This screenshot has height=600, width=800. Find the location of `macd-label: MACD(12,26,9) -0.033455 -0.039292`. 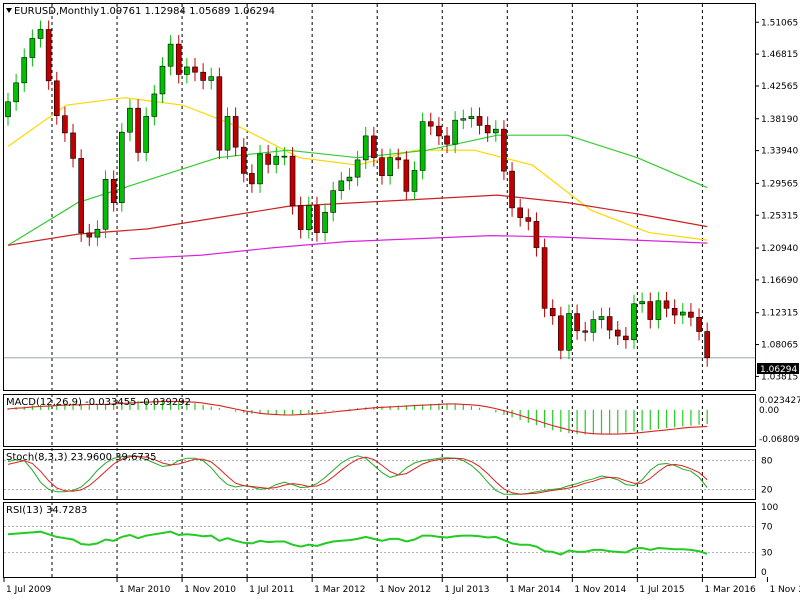

macd-label: MACD(12,26,9) -0.033455 -0.039292 is located at coordinates (98, 402).